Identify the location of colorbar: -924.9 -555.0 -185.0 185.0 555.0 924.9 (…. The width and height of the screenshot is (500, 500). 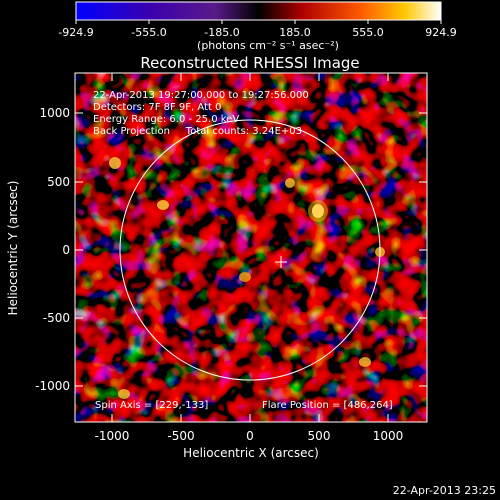
(257, 26).